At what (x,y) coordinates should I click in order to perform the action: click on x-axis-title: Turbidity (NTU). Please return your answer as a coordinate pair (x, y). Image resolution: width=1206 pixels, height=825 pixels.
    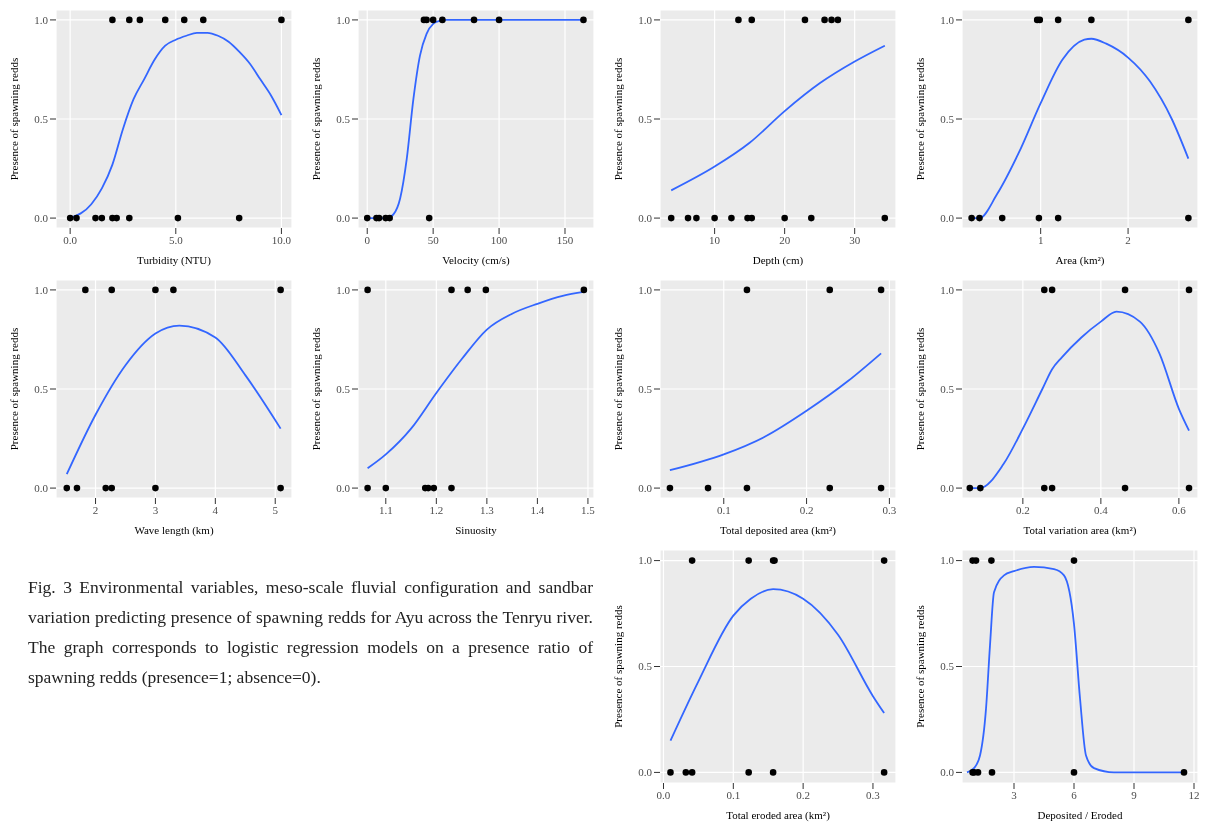
    Looking at the image, I should click on (174, 260).